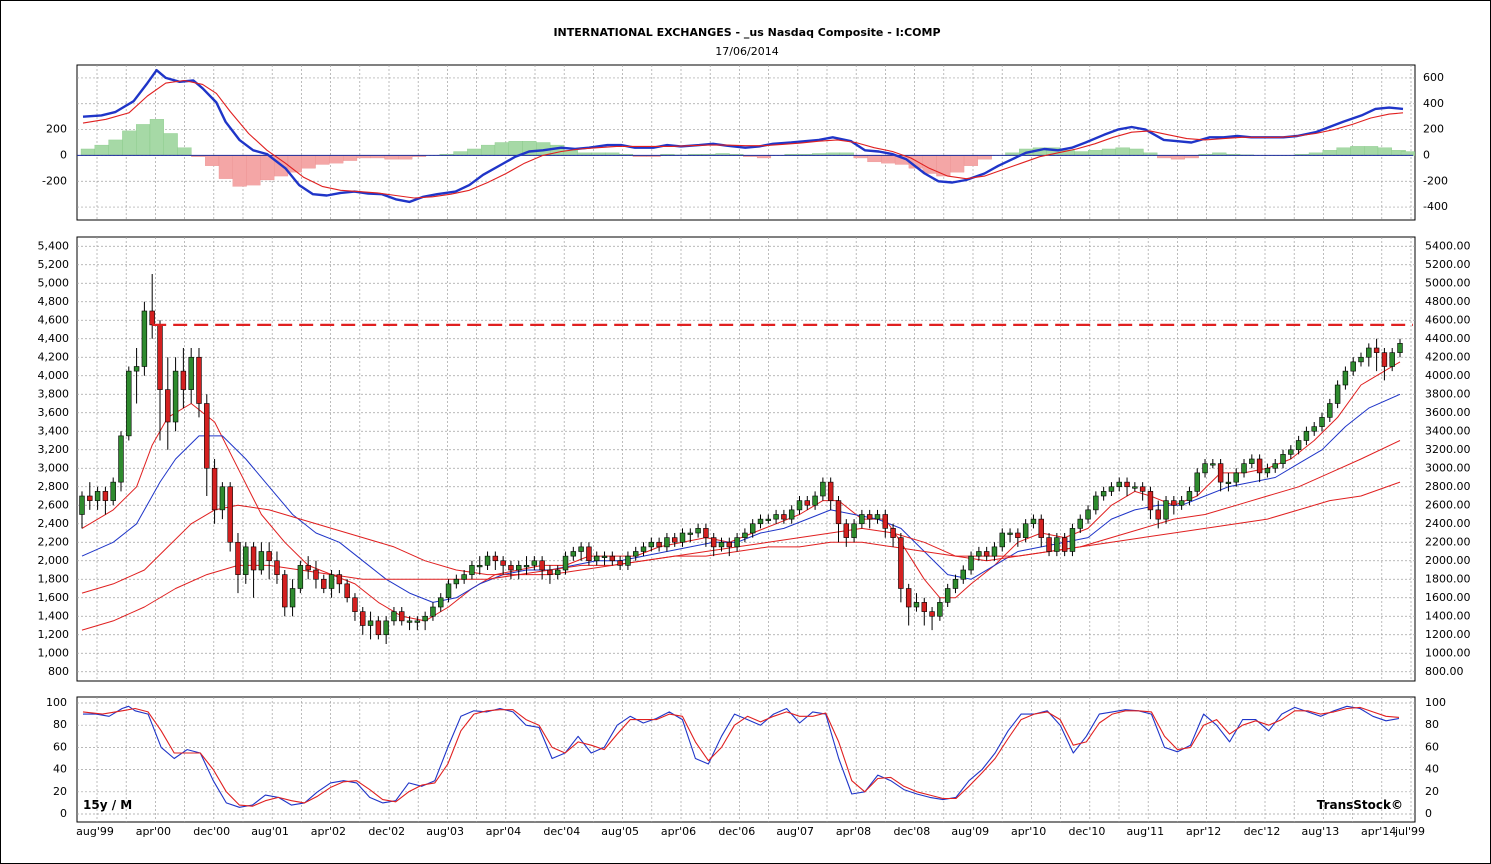 This screenshot has width=1491, height=864. What do you see at coordinates (620, 831) in the screenshot?
I see `x-tick-label: aug'05` at bounding box center [620, 831].